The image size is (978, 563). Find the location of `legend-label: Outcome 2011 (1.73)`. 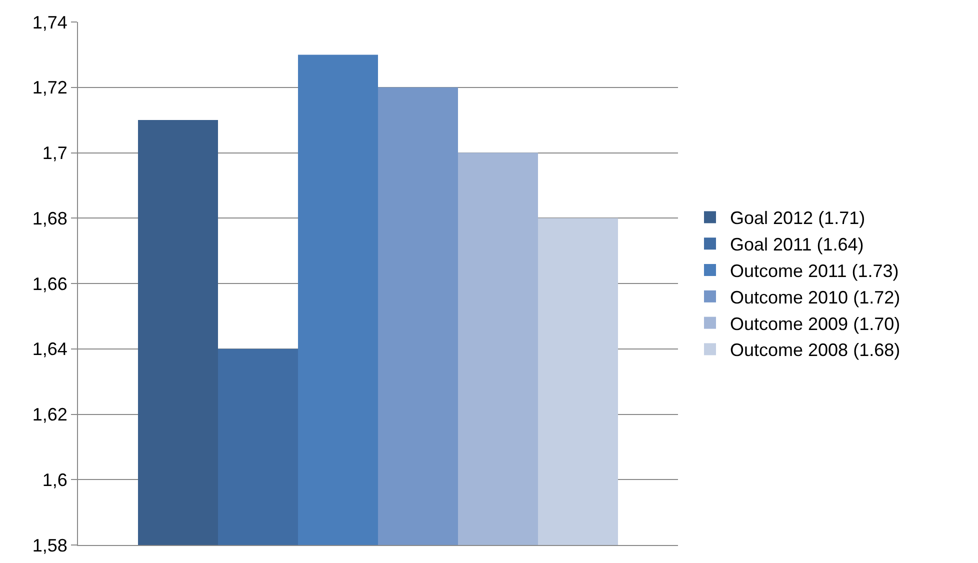

legend-label: Outcome 2011 (1.73) is located at coordinates (814, 271).